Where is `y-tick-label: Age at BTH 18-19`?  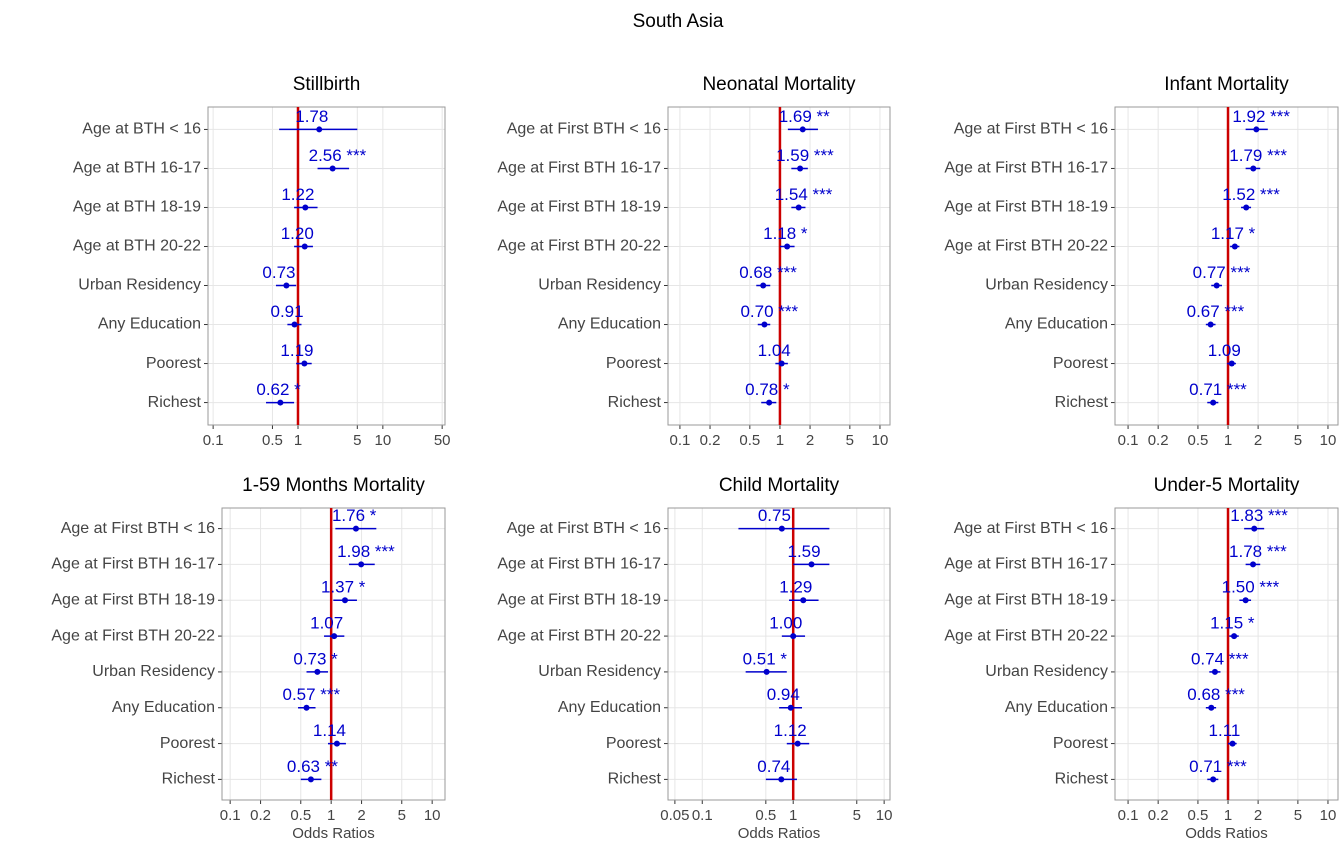
y-tick-label: Age at BTH 18-19 is located at coordinates (137, 207).